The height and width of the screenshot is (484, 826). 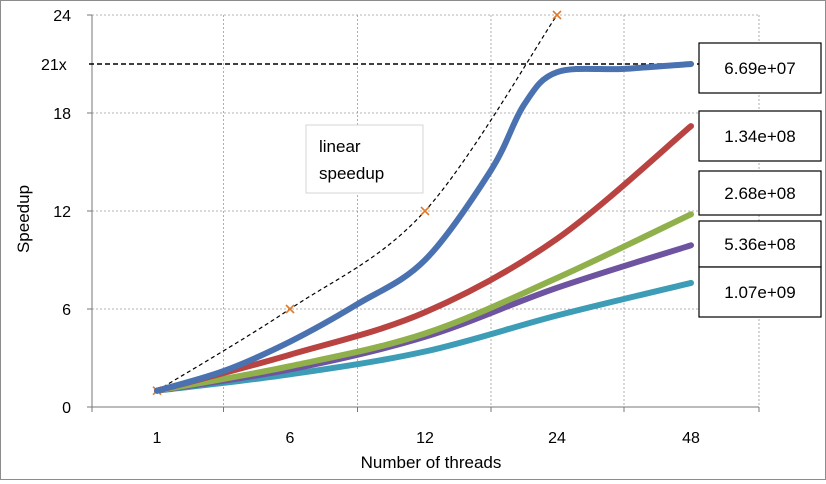 I want to click on series-label-text: 2.68e+08, so click(x=759, y=193).